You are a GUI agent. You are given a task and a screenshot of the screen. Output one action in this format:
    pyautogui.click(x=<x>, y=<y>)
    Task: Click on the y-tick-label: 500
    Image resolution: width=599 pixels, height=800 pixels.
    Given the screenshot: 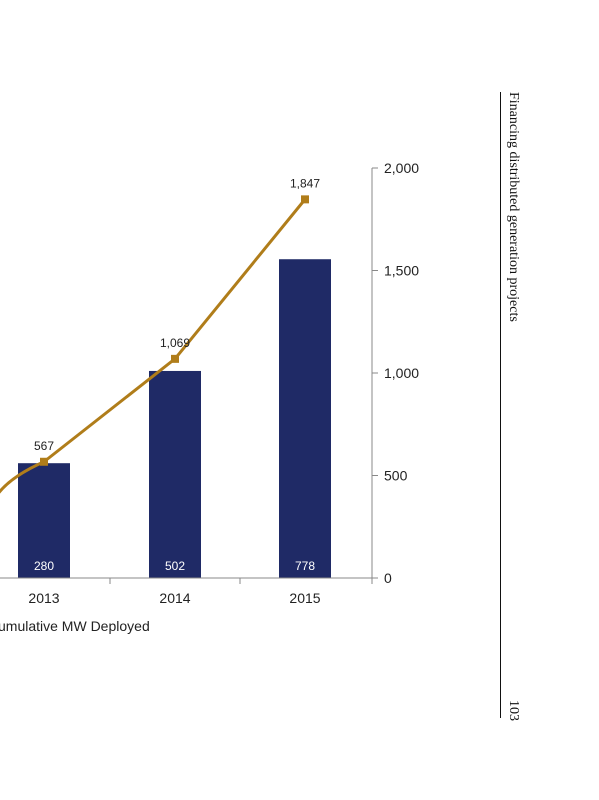 What is the action you would take?
    pyautogui.click(x=396, y=476)
    